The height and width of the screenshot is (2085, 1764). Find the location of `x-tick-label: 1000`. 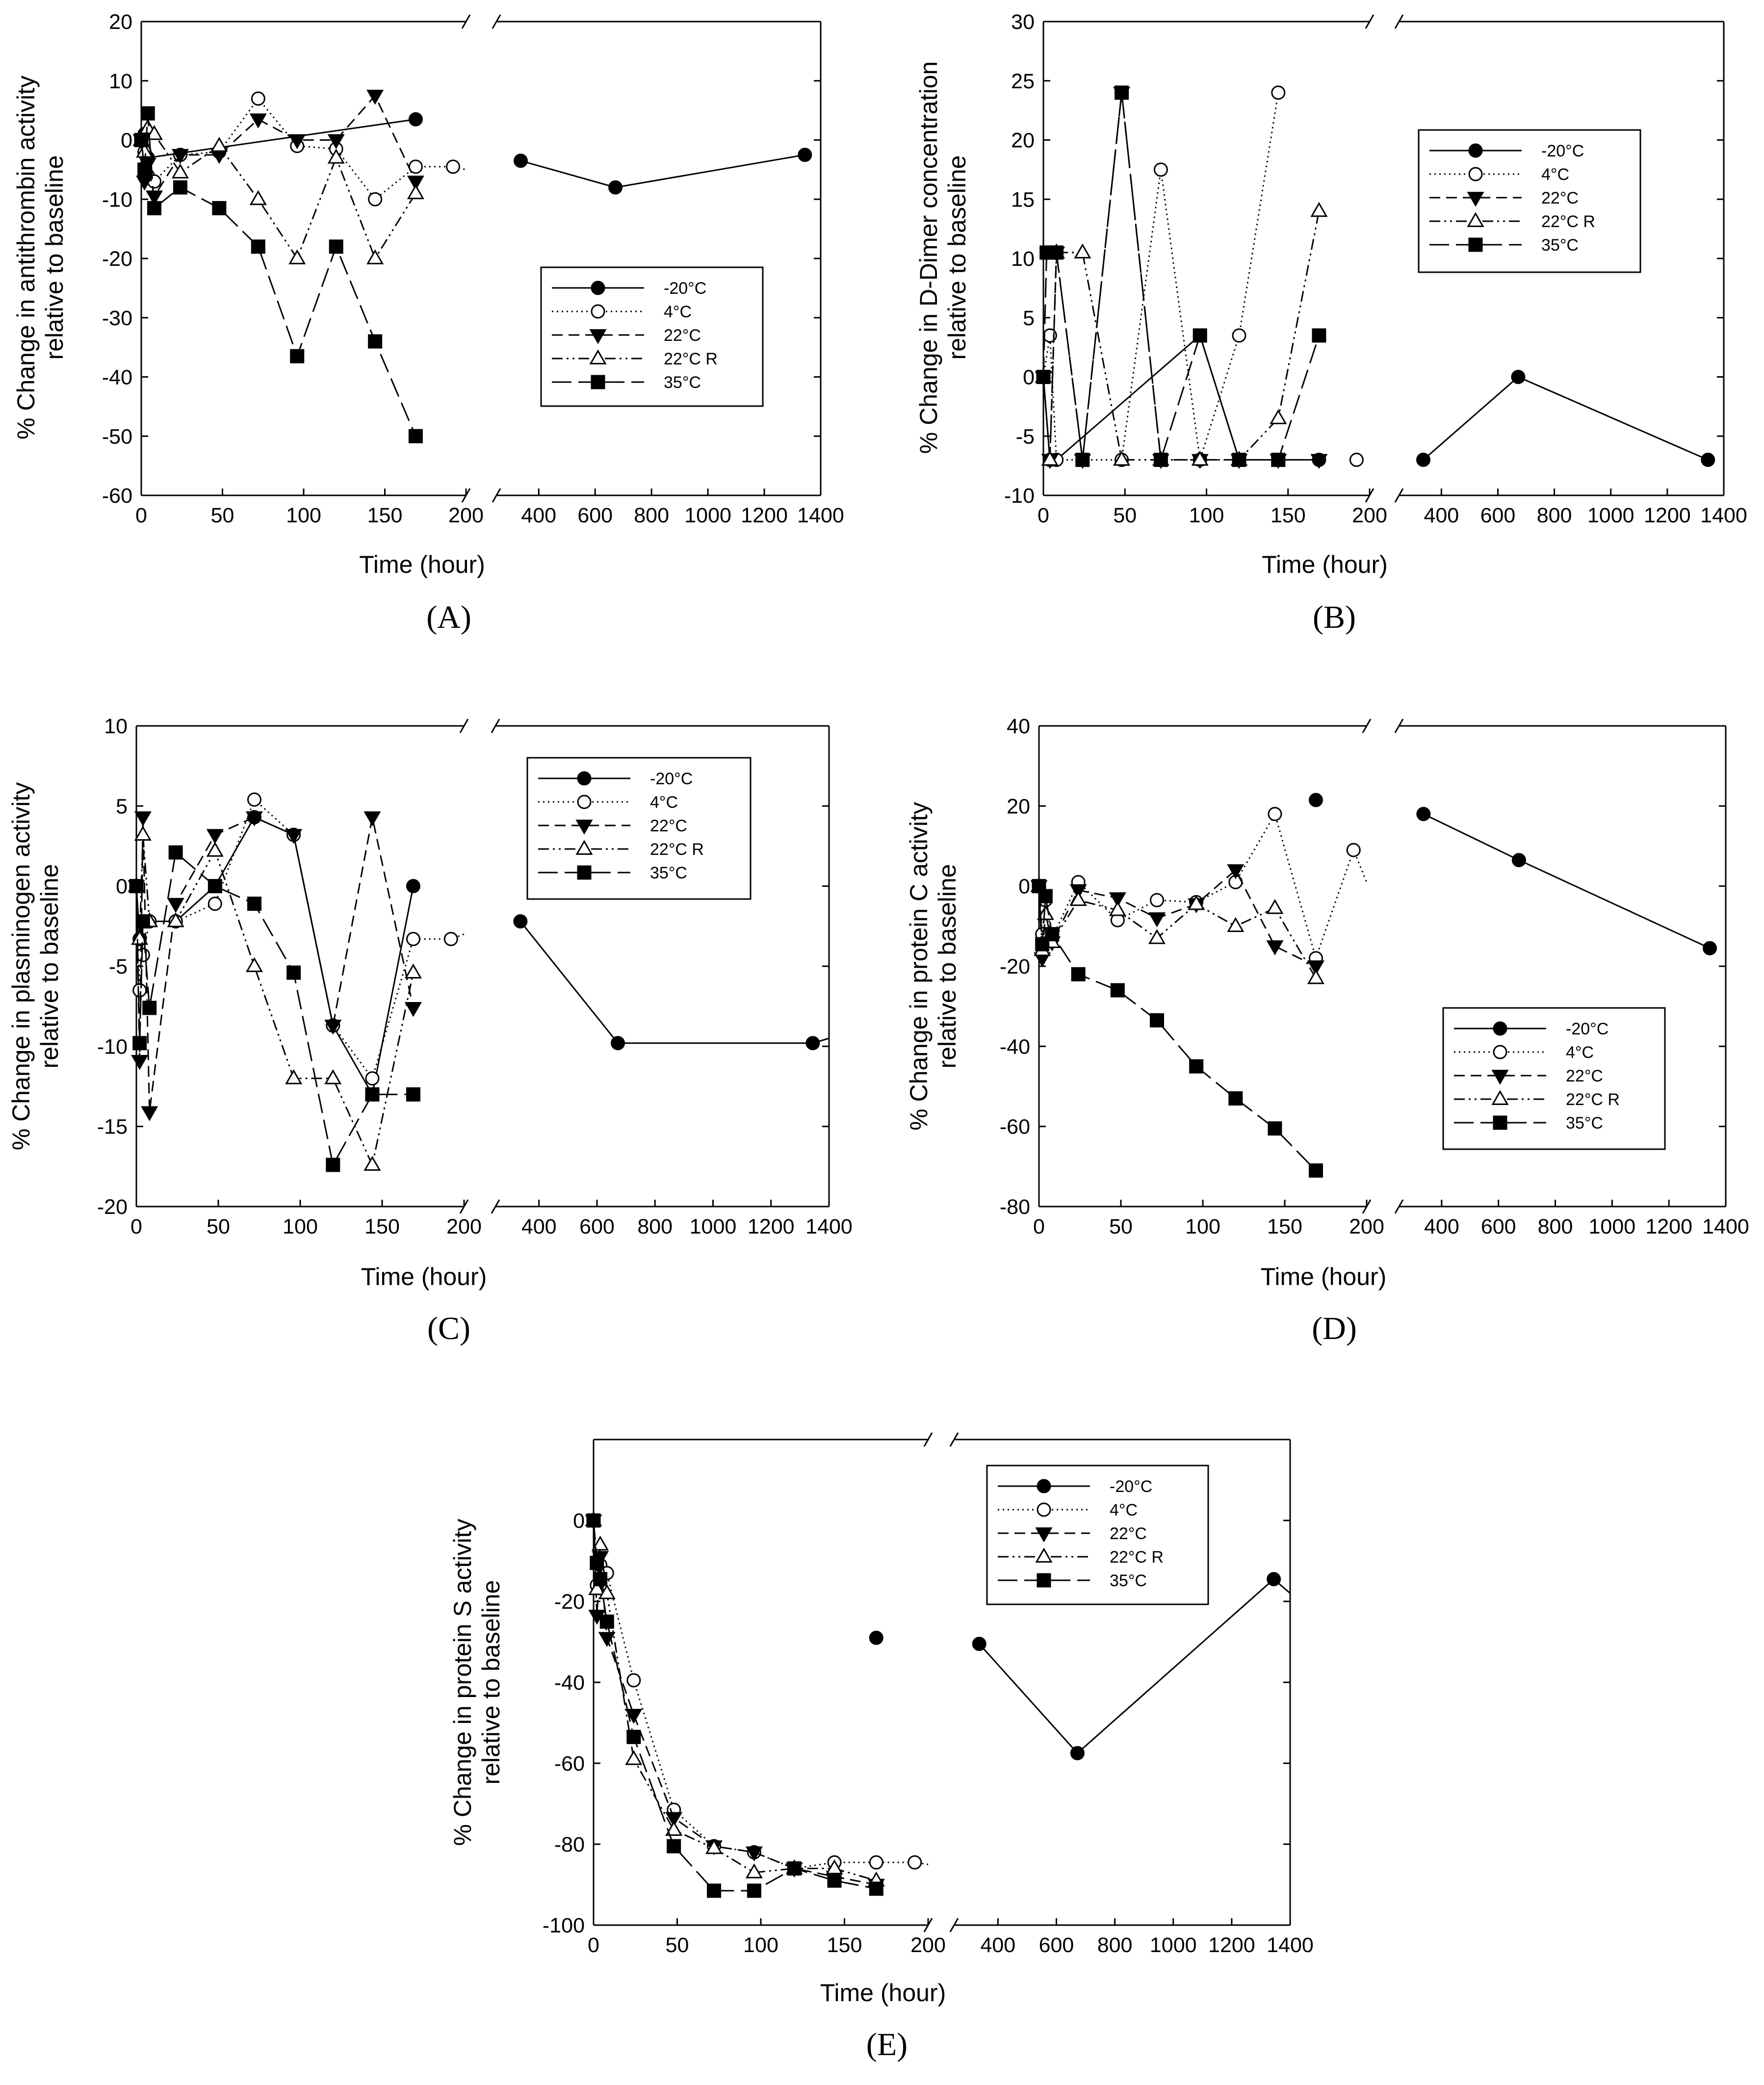

x-tick-label: 1000 is located at coordinates (1612, 1226).